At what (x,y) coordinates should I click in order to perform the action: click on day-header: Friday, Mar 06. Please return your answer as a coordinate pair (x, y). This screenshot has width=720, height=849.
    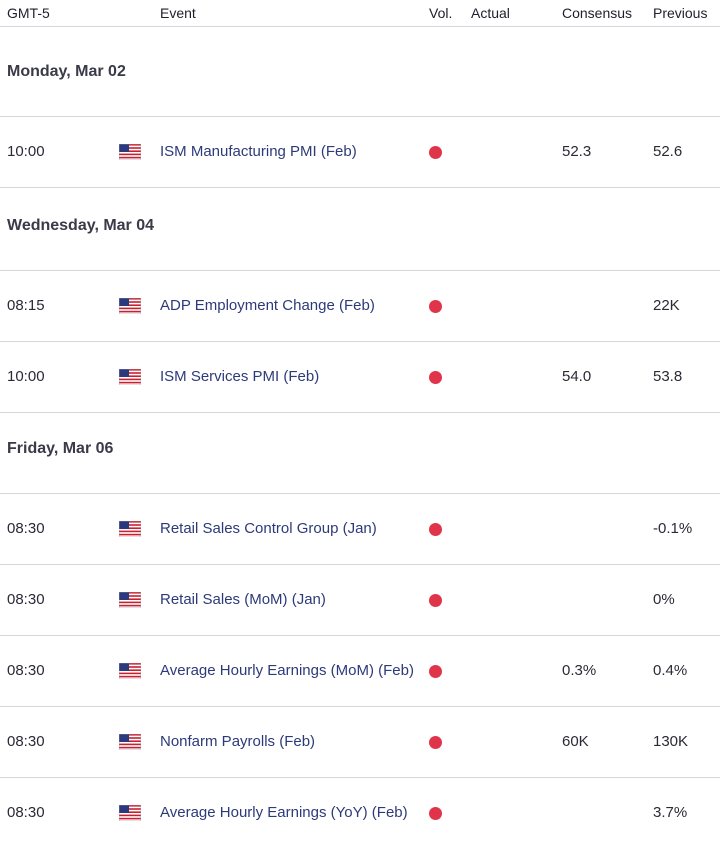
    Looking at the image, I should click on (360, 449).